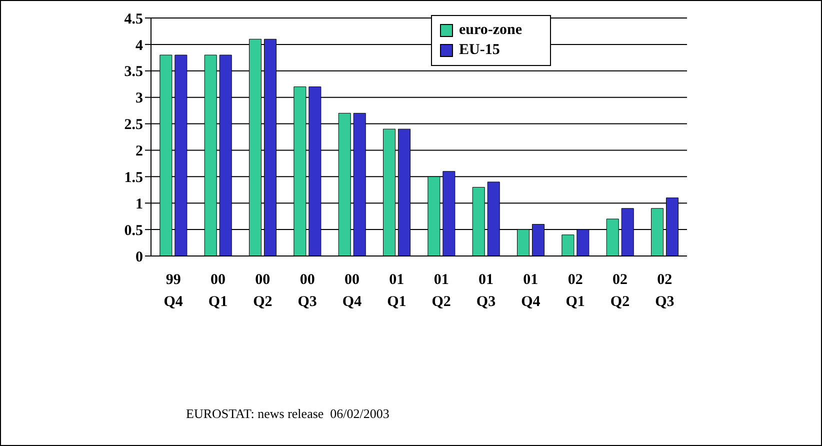 This screenshot has height=446, width=822. Describe the element at coordinates (133, 178) in the screenshot. I see `y-tick-label: 1.5` at that location.